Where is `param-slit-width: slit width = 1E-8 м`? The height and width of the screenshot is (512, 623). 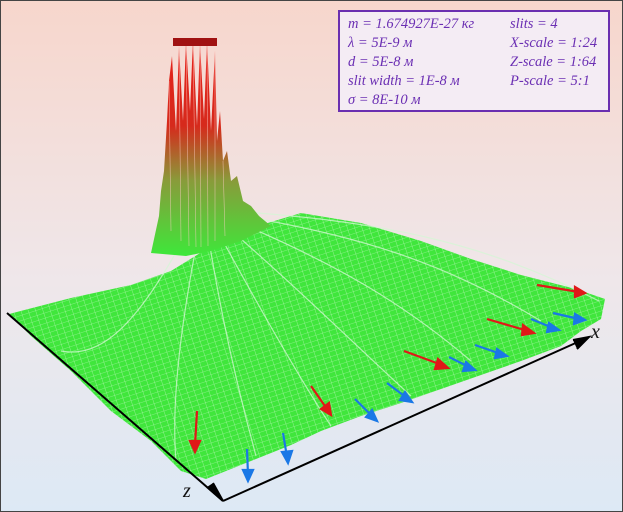
param-slit-width: slit width = 1E-8 м is located at coordinates (404, 81).